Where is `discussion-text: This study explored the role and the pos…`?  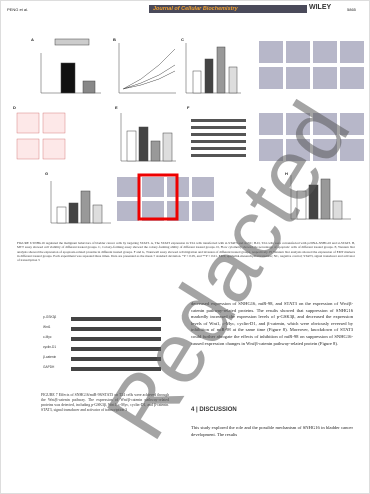 discussion-text: This study explored the role and the pos… is located at coordinates (272, 431).